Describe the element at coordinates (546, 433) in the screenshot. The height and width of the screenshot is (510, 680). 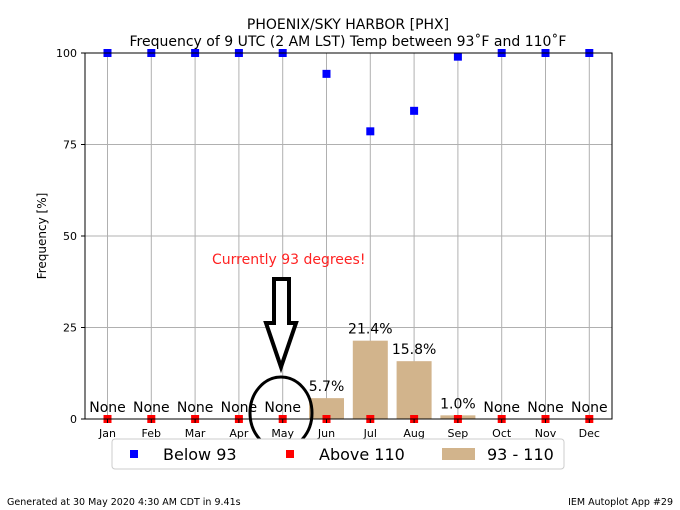
I see `x-tick-label: Nov` at that location.